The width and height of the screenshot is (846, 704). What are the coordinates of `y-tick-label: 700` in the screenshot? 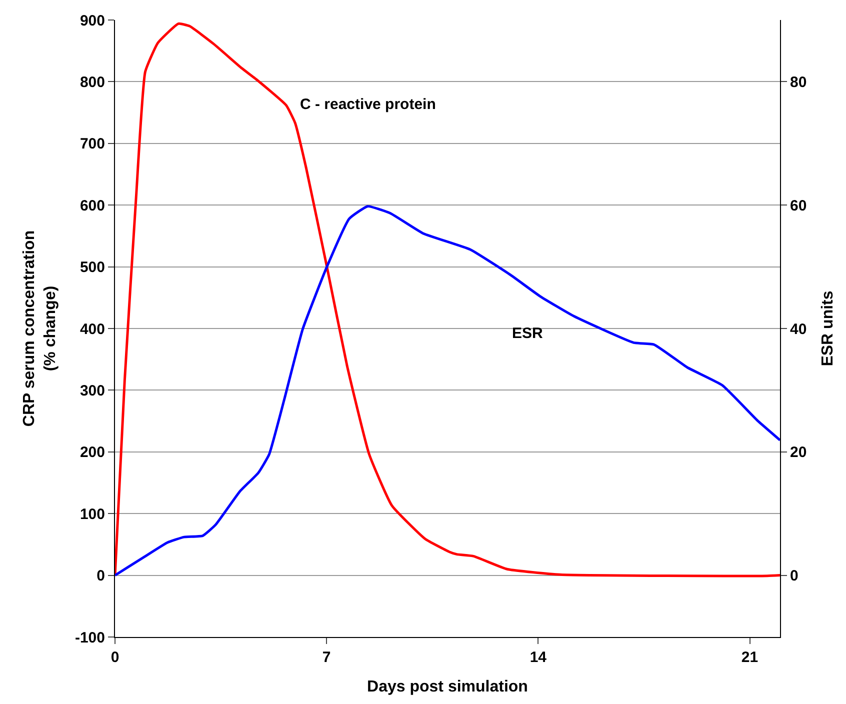 It's located at (92, 144).